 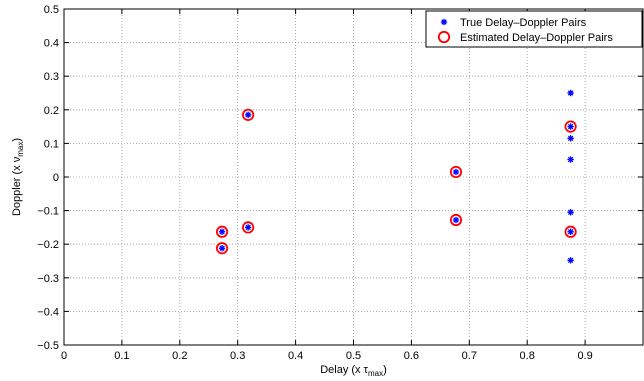 I want to click on x-tick-label: 0.9, so click(x=584, y=356).